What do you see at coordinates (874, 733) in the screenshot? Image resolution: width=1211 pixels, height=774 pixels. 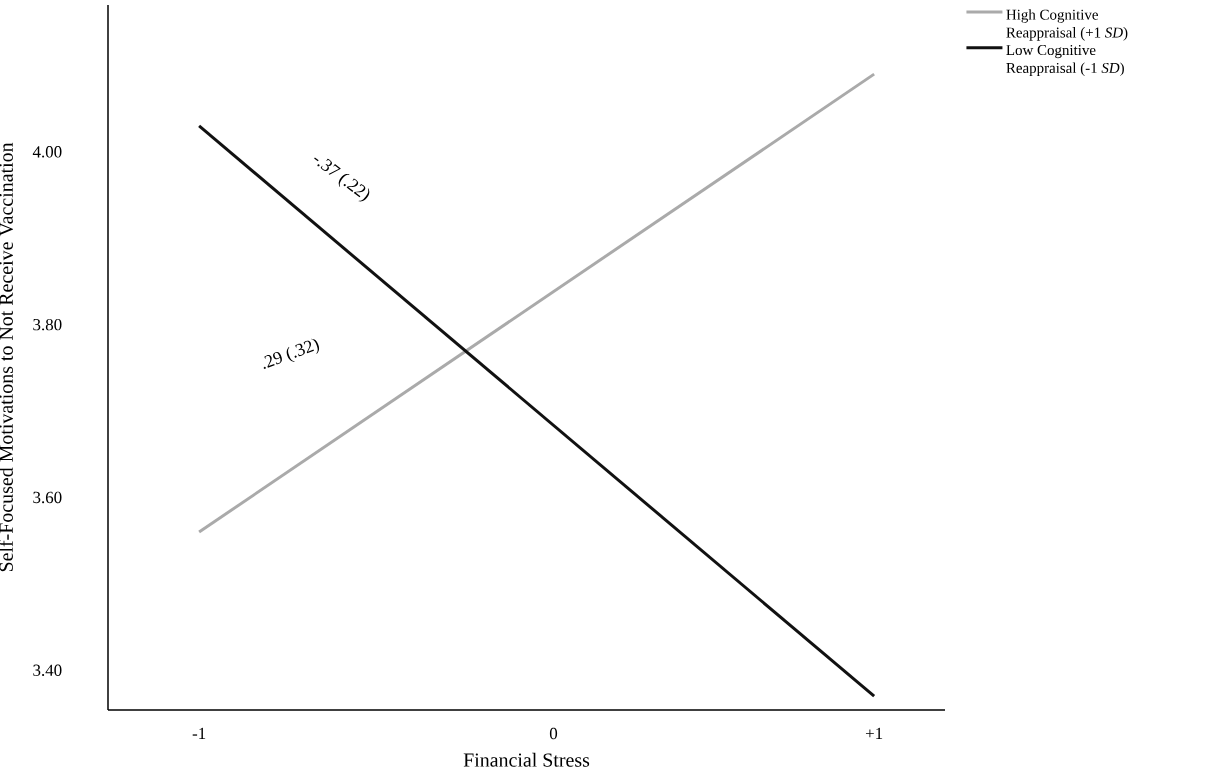 I see `x-tick-label: +1` at bounding box center [874, 733].